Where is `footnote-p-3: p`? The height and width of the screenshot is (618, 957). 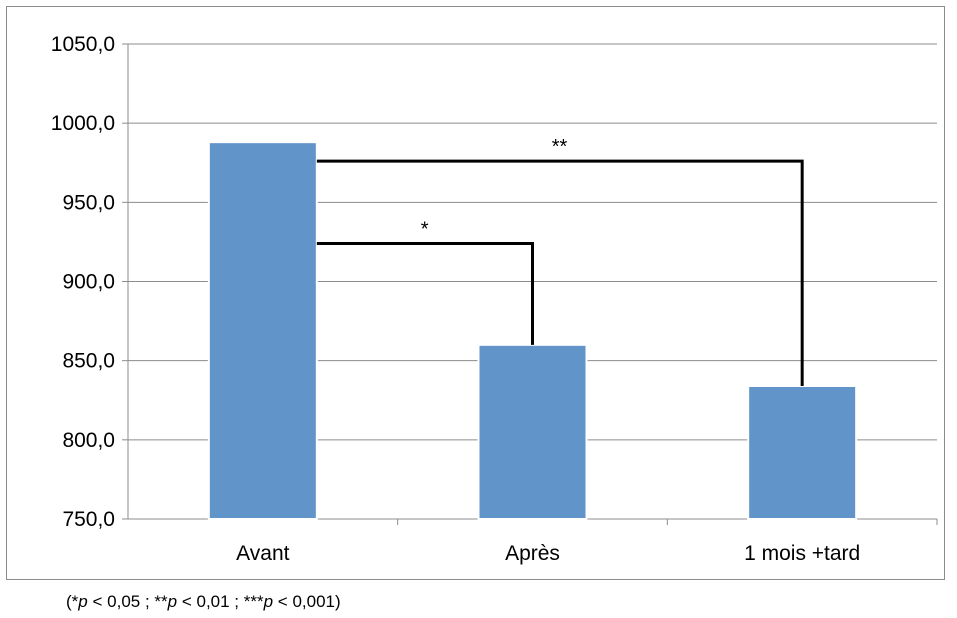 footnote-p-3: p is located at coordinates (268, 601).